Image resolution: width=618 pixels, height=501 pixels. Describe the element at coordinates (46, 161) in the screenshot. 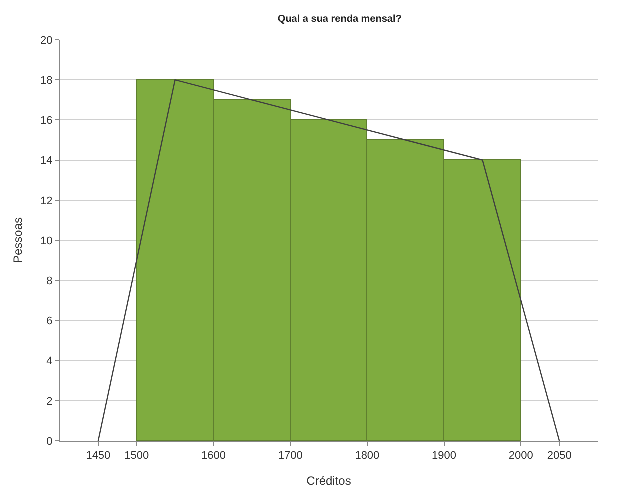

I see `y-tick-label: 14` at that location.